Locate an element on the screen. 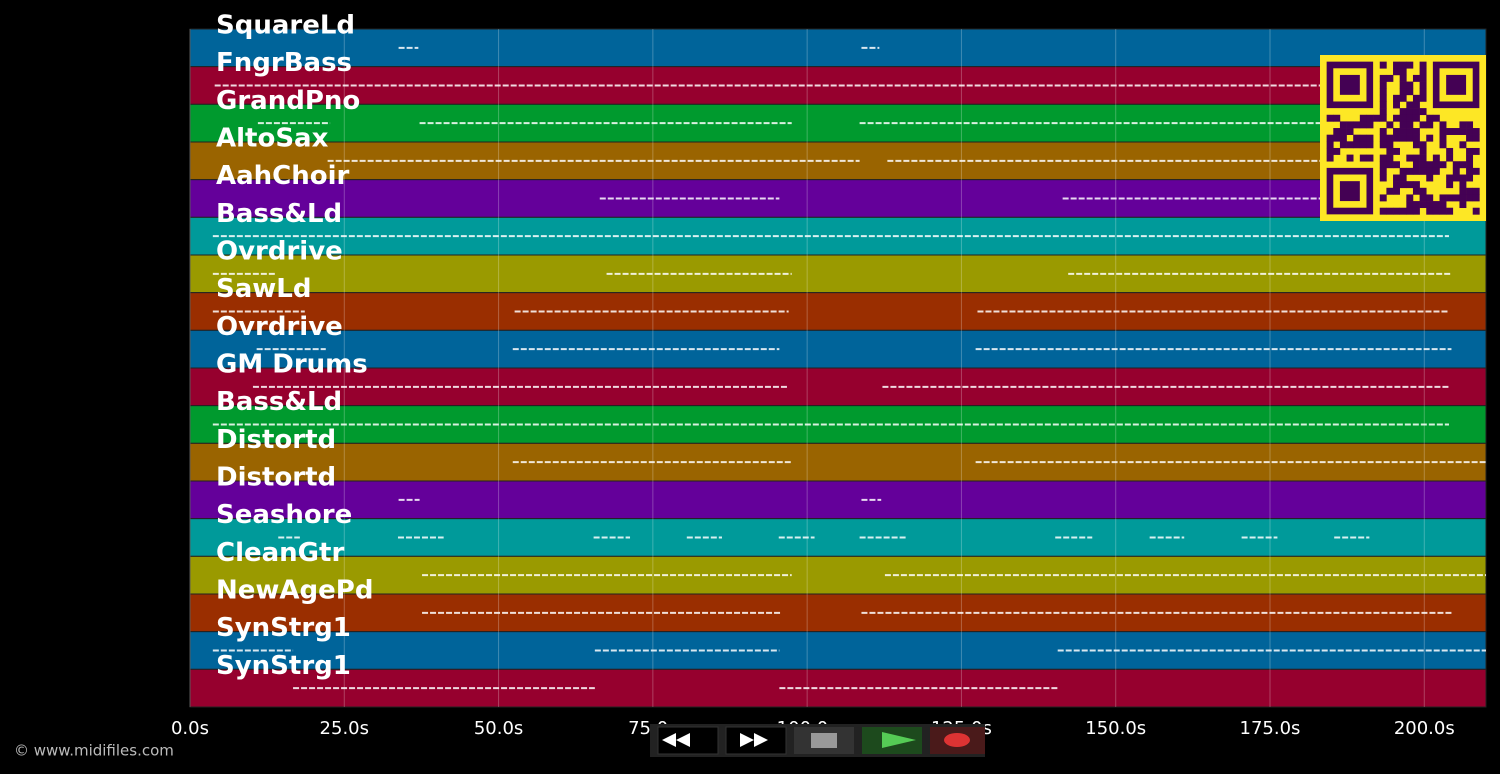  transport-controls is located at coordinates (817, 740).